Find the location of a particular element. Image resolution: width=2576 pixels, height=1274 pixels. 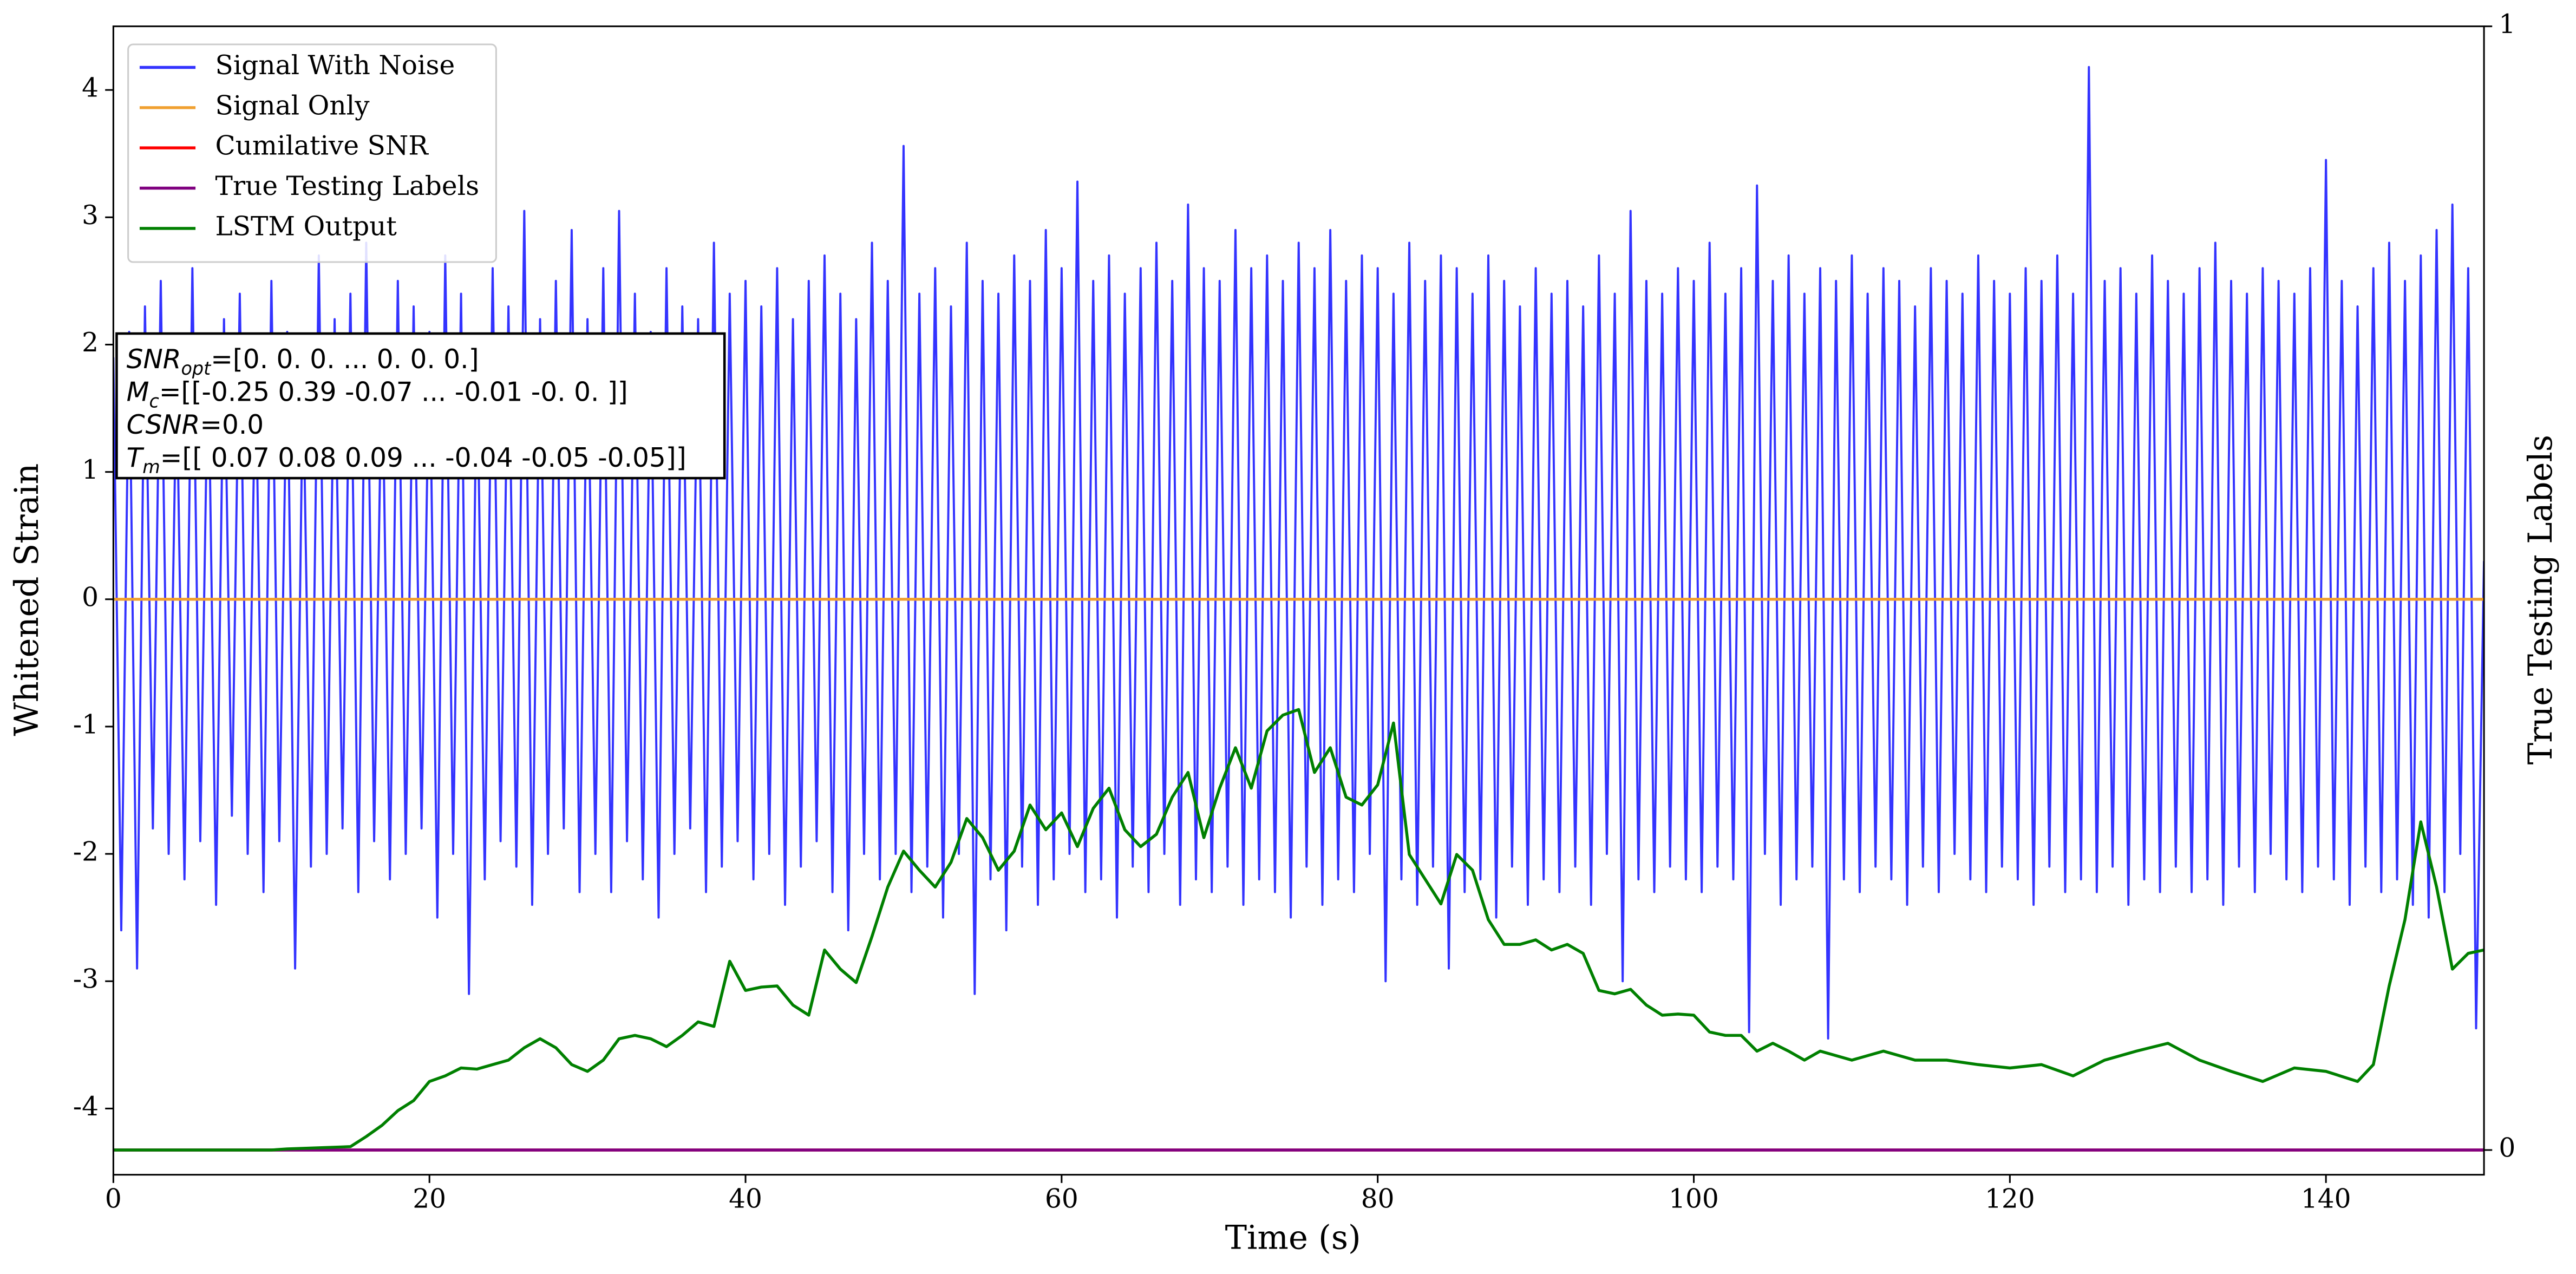

annotation-line: CSNR=0.0 is located at coordinates (195, 425).